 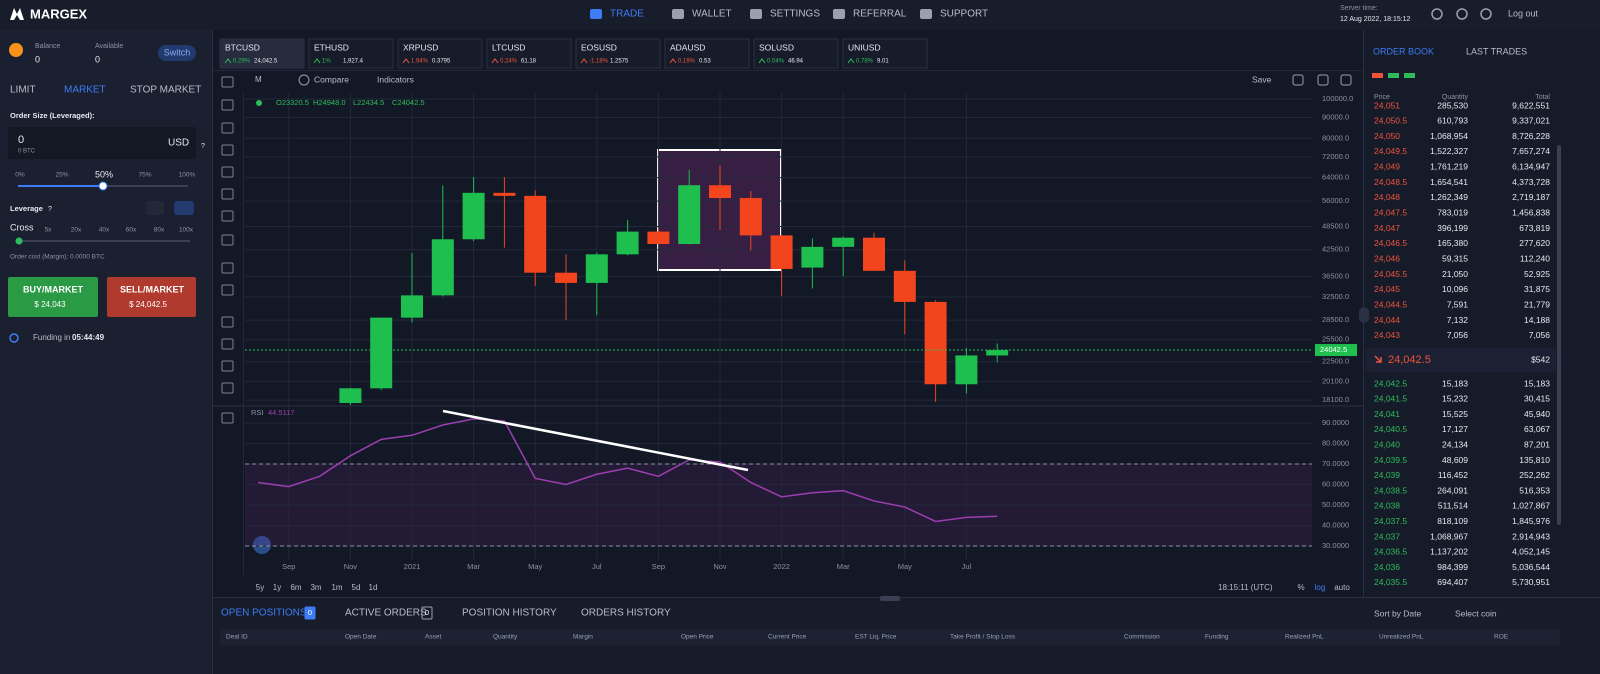 I want to click on slider-handle, so click(x=103, y=186).